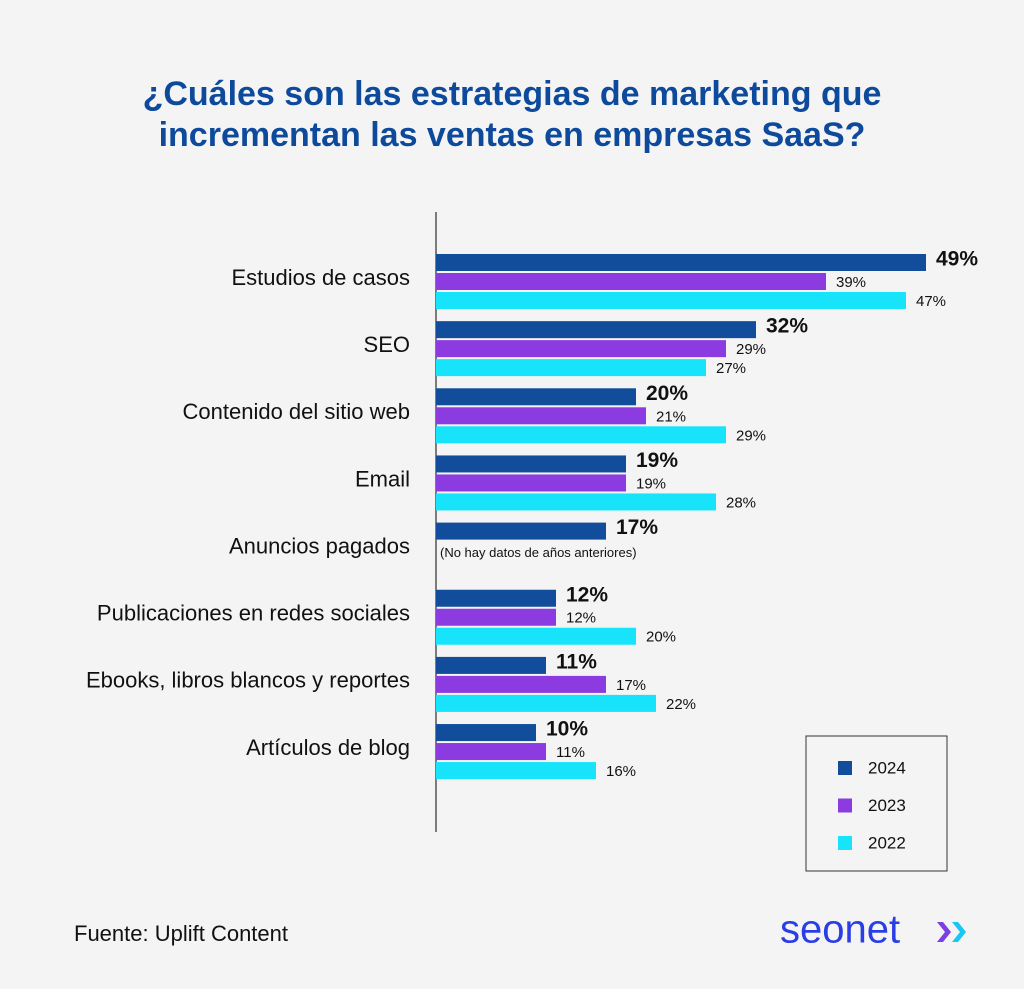 This screenshot has height=989, width=1024. Describe the element at coordinates (567, 729) in the screenshot. I see `value-label: 10%` at that location.